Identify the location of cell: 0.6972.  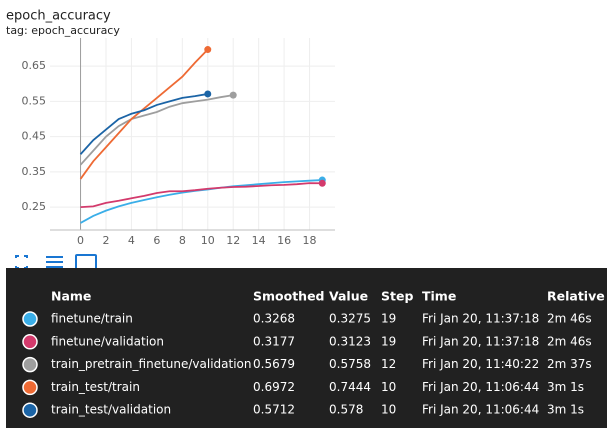
(274, 387).